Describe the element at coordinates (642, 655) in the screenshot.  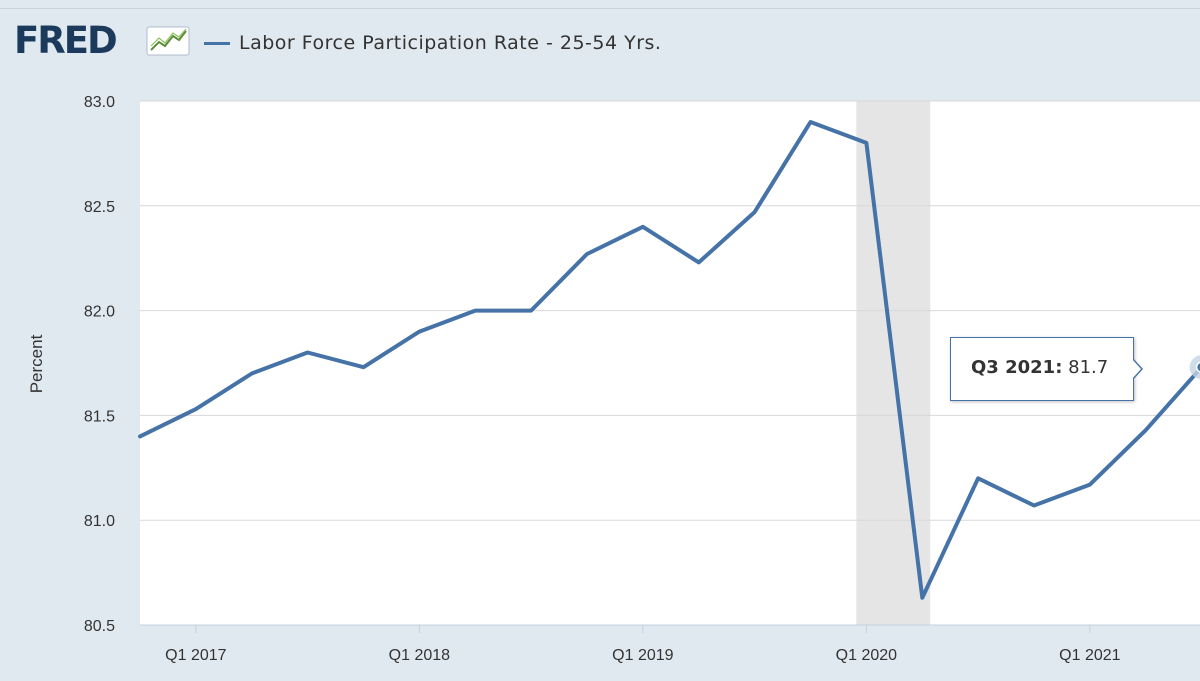
I see `x-tick-label: Q1 2019` at that location.